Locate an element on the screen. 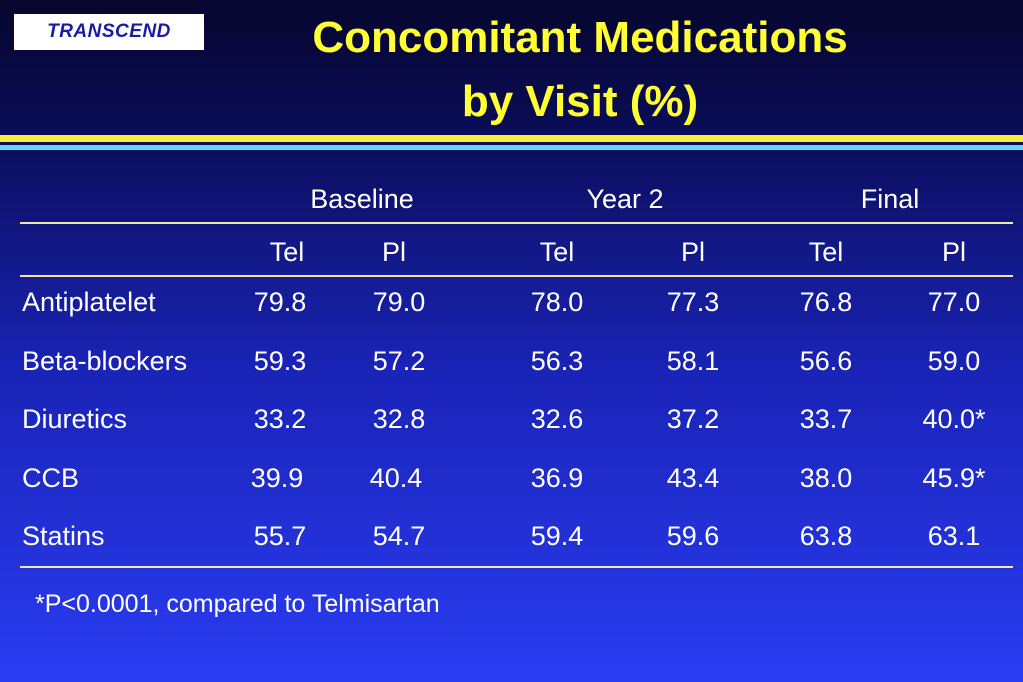 The width and height of the screenshot is (1023, 682). table-rule-bottom is located at coordinates (516, 567).